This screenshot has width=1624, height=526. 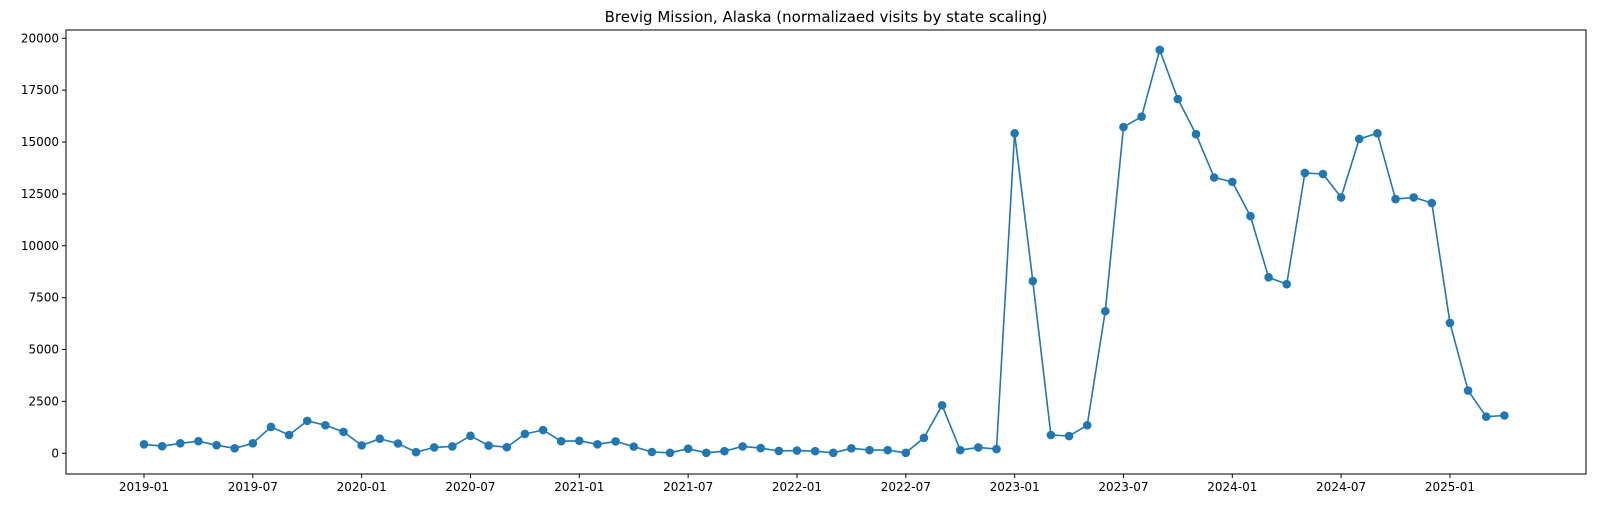 What do you see at coordinates (1123, 487) in the screenshot?
I see `x-tick-label: 2023-07` at bounding box center [1123, 487].